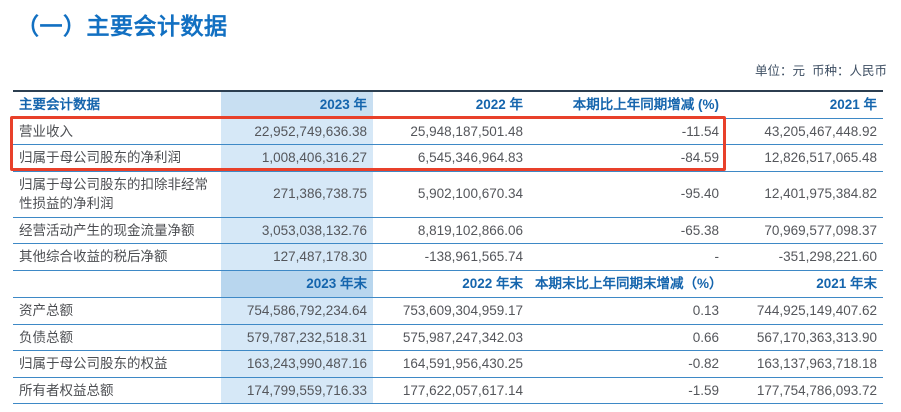  What do you see at coordinates (297, 390) in the screenshot?
I see `value-2023: 174,799,559,716.33` at bounding box center [297, 390].